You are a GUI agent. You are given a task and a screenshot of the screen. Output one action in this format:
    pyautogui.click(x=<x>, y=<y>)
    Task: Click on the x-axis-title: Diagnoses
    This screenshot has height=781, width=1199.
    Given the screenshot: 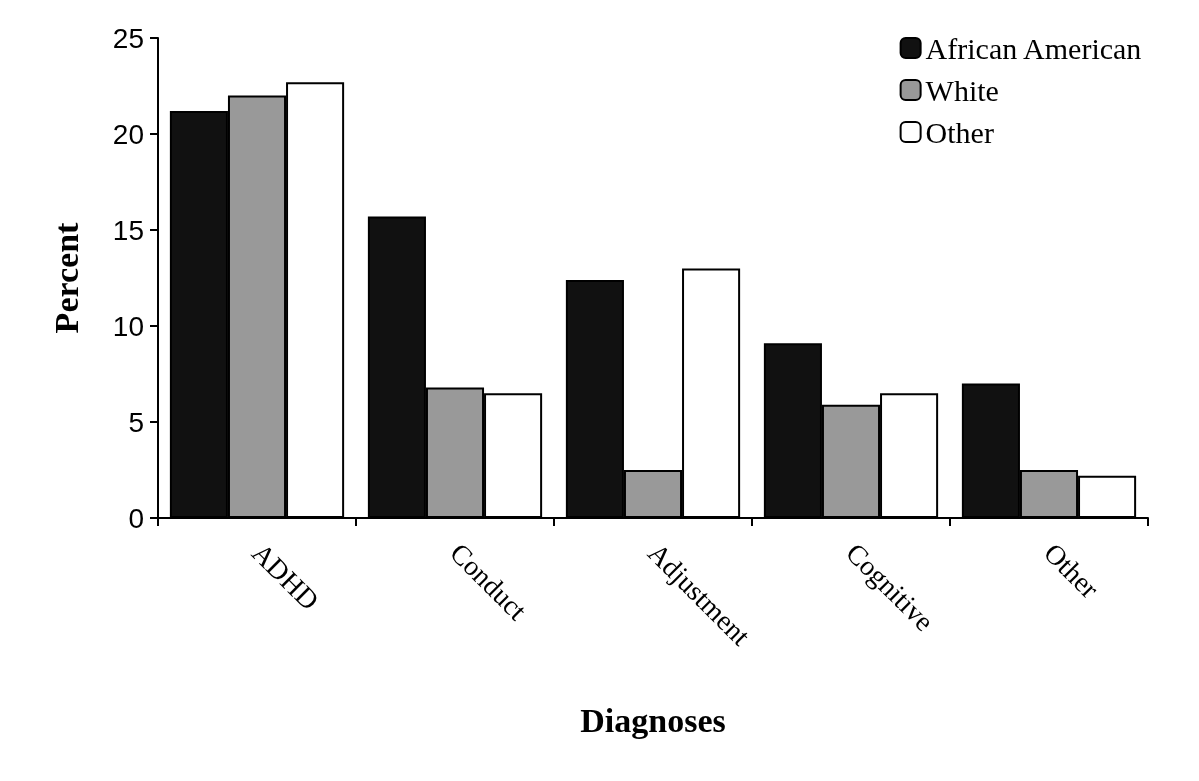 What is the action you would take?
    pyautogui.click(x=653, y=720)
    